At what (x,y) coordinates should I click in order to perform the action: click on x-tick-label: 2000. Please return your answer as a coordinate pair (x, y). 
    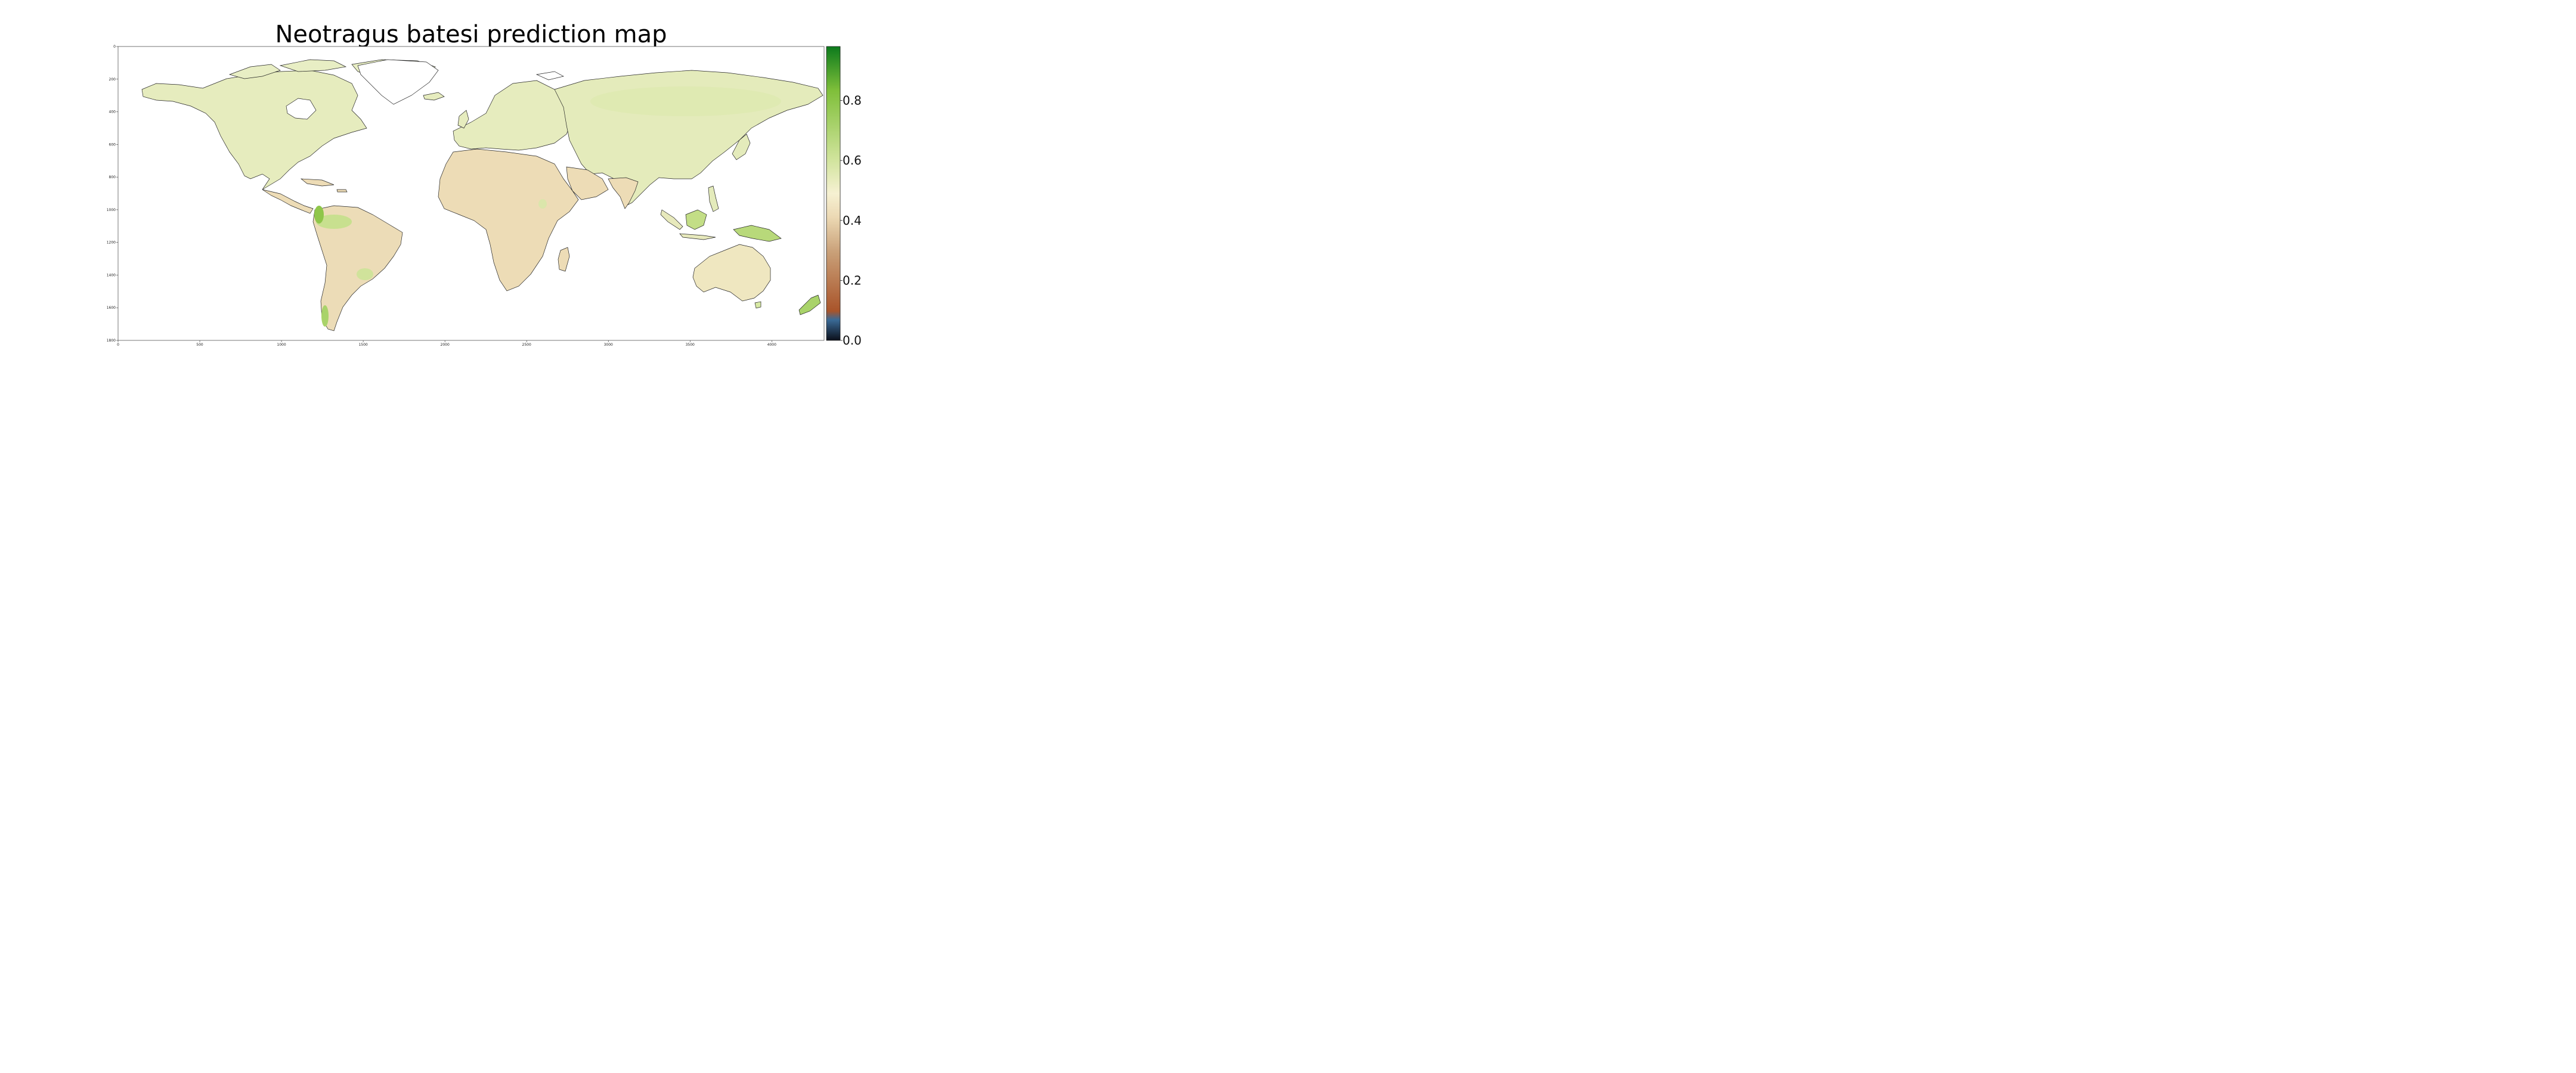
    Looking at the image, I should click on (446, 345).